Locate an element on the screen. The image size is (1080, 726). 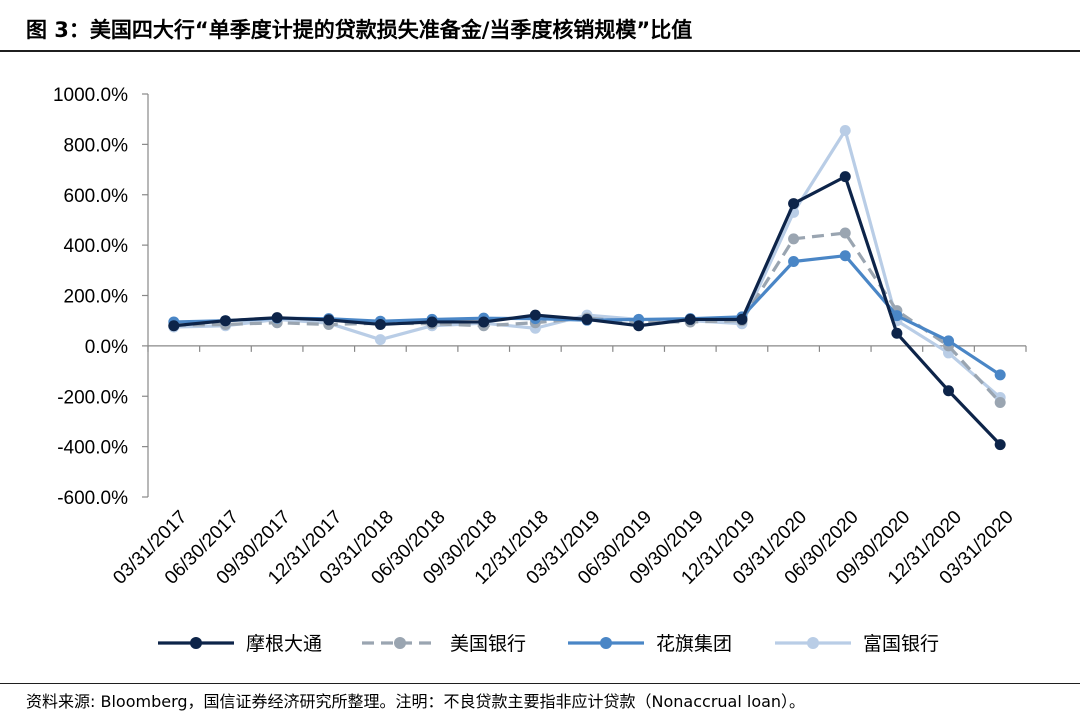
legend-item-3: 花旗集团 is located at coordinates (650, 644).